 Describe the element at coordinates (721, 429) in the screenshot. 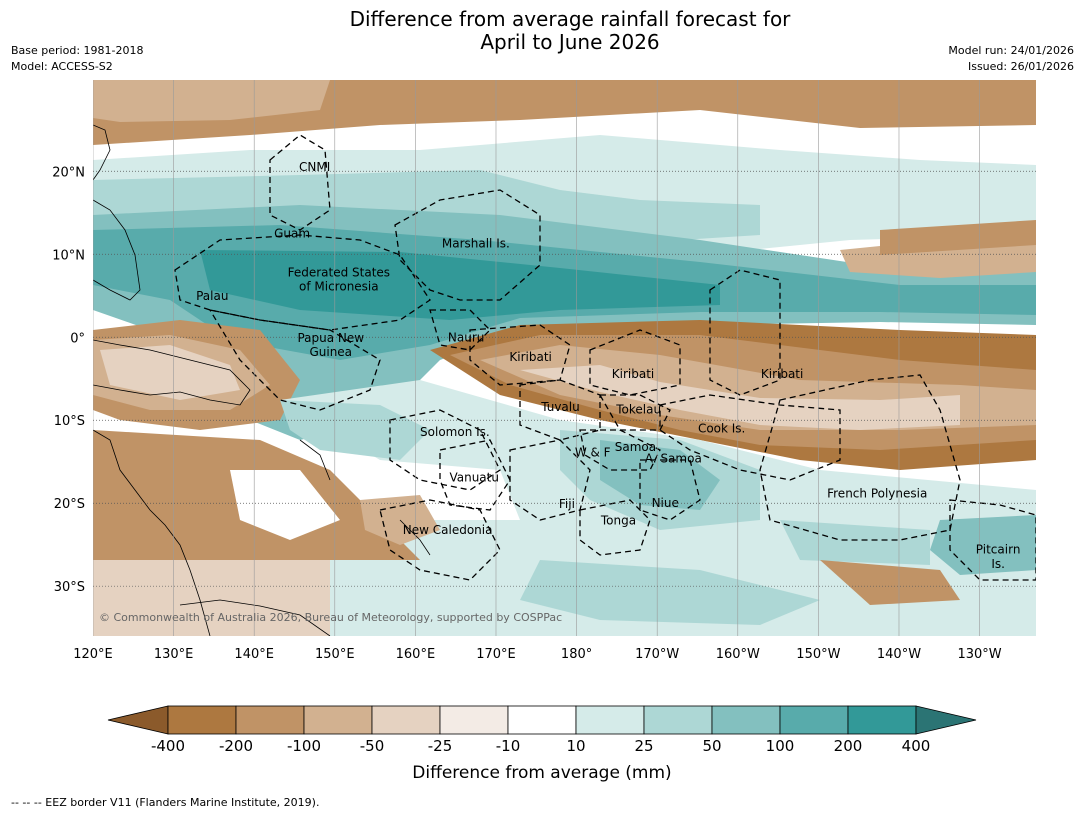

I see `region-label: Cook Is.` at that location.